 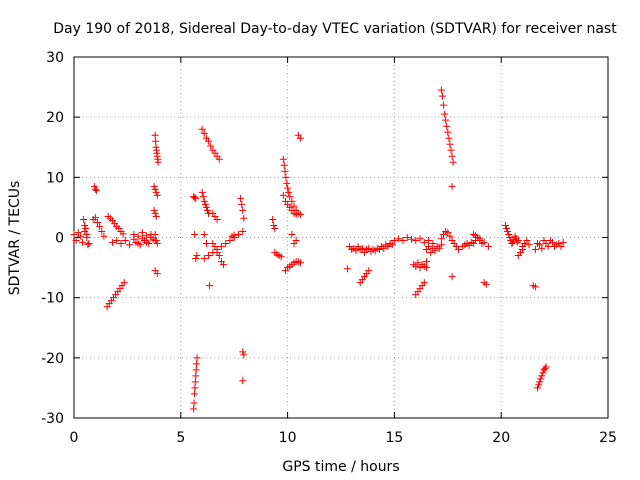 I want to click on y-tick-label: 30, so click(x=55, y=58).